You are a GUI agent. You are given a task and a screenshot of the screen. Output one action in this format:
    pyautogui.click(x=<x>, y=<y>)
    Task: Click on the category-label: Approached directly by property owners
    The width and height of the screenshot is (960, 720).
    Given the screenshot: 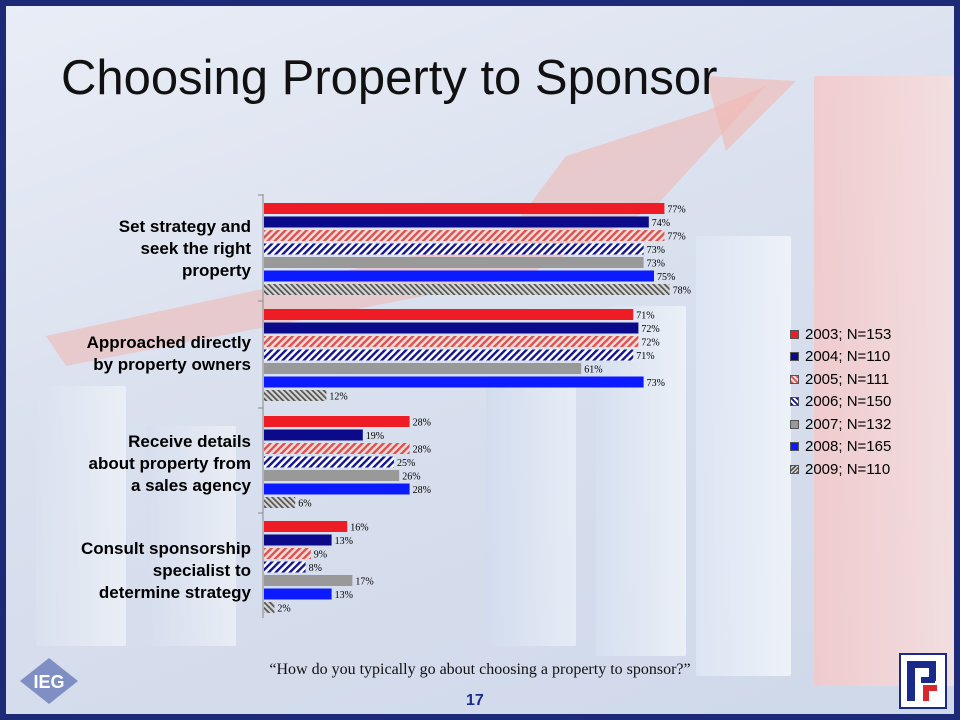 What is the action you would take?
    pyautogui.click(x=128, y=354)
    